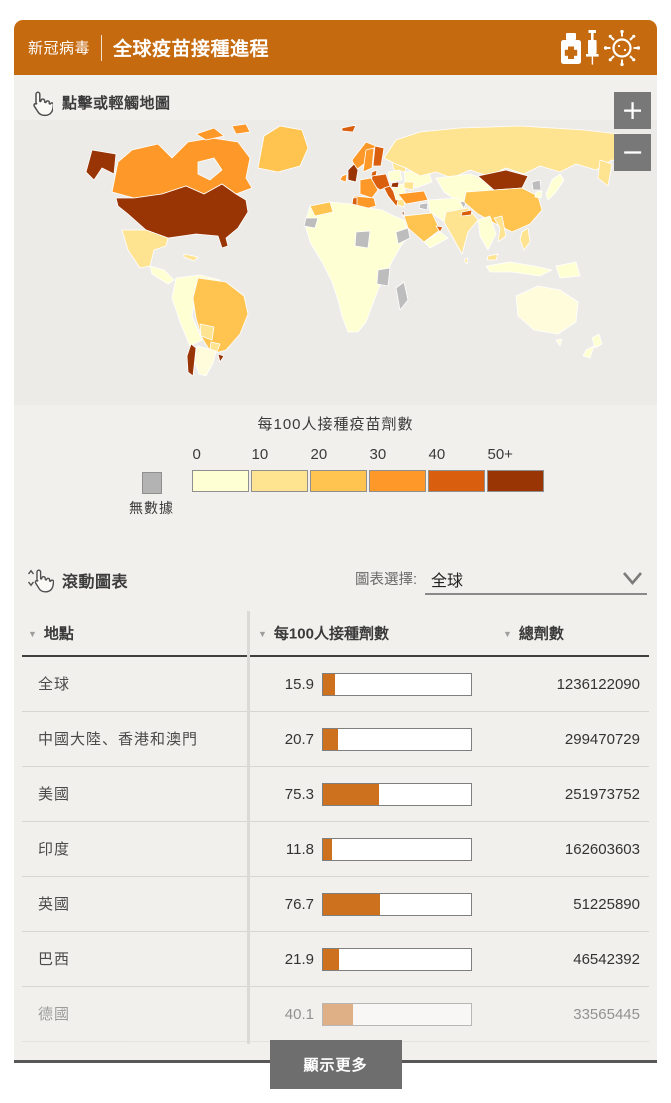  Describe the element at coordinates (299, 849) in the screenshot. I see `row-per100-value: 11.8` at that location.